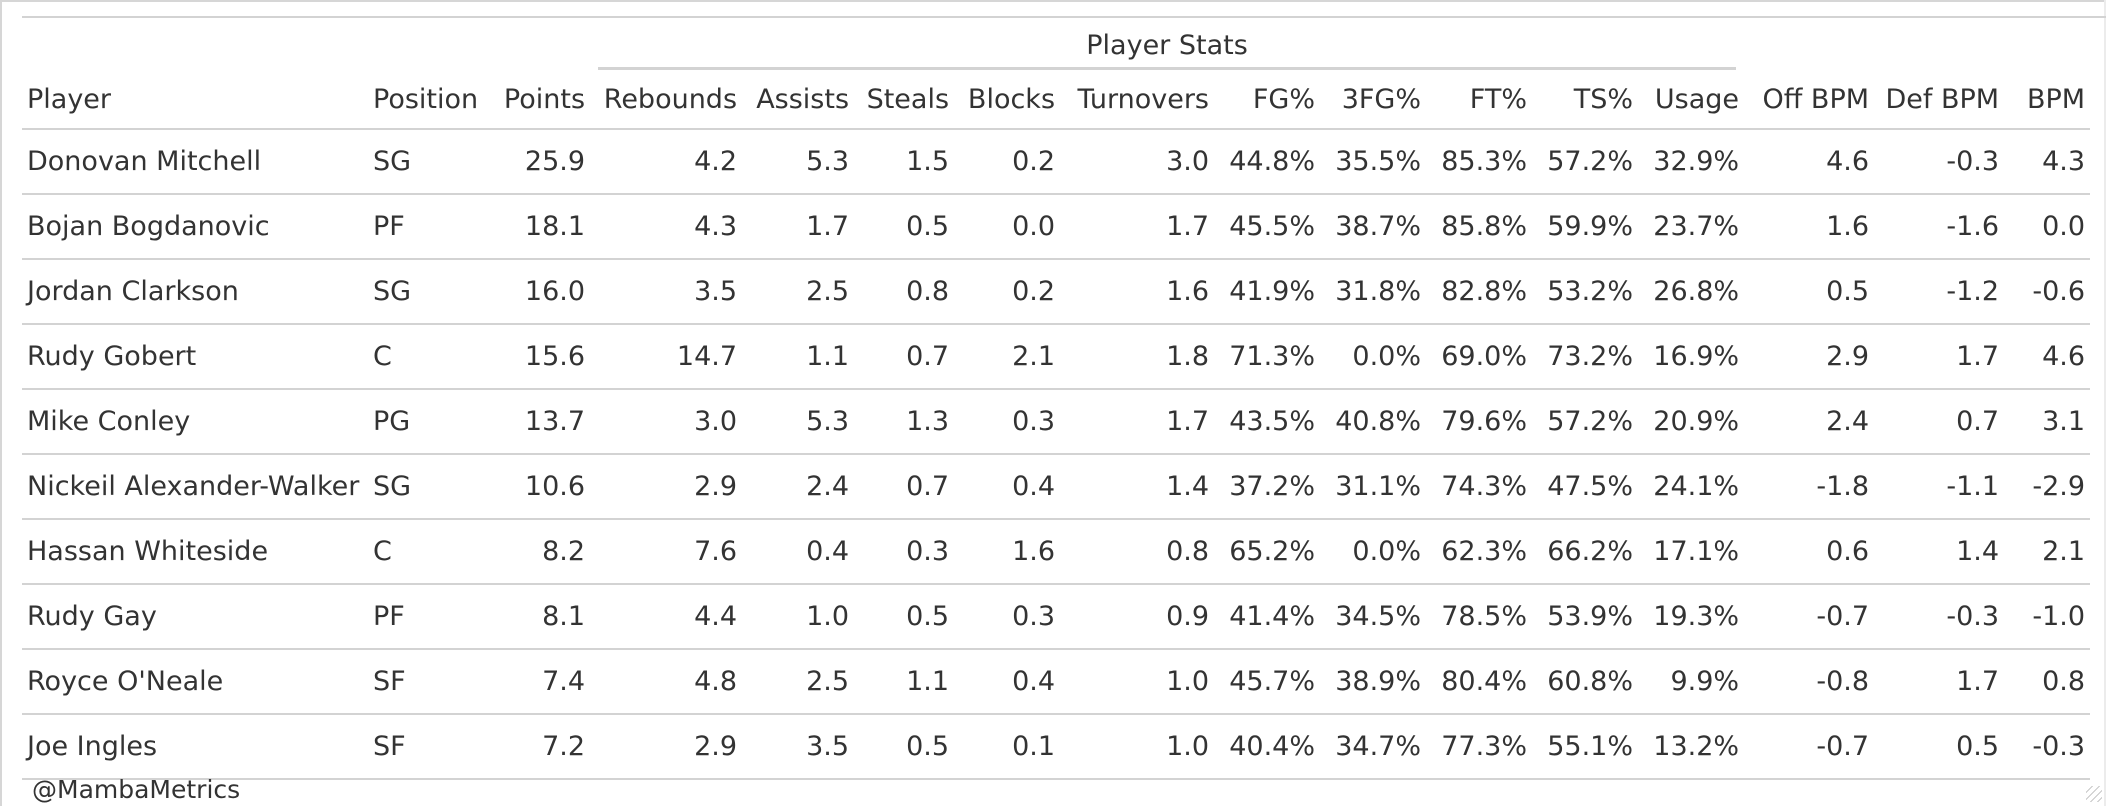 The height and width of the screenshot is (806, 2106). I want to click on cell-steals: 1.3, so click(904, 422).